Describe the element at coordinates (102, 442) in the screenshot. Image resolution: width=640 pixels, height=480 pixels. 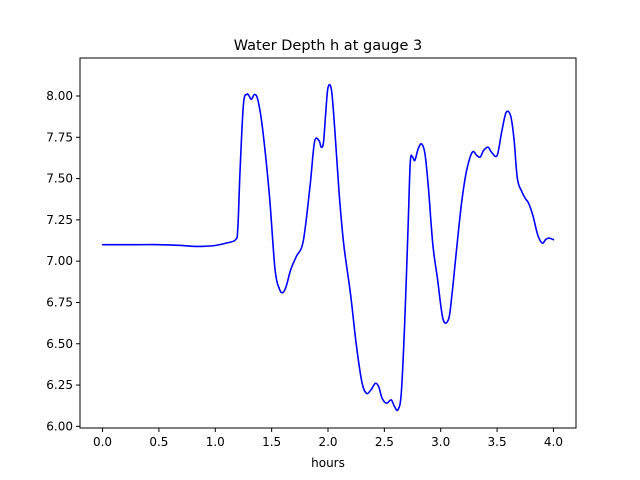
I see `x-tick-label: 0.0` at that location.